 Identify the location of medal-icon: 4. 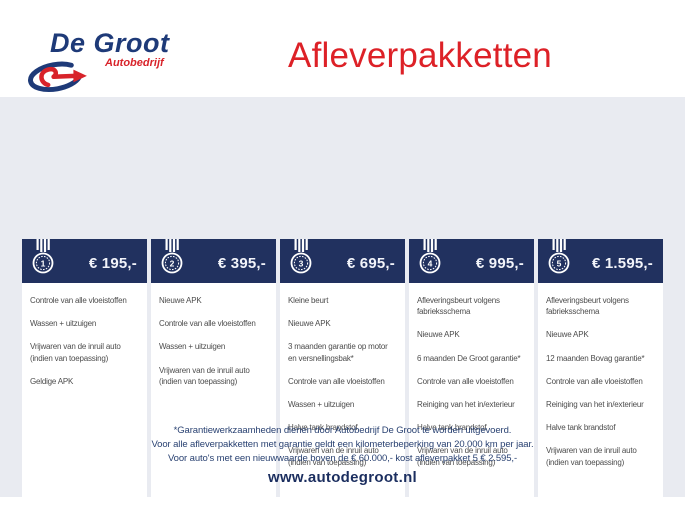
(430, 256).